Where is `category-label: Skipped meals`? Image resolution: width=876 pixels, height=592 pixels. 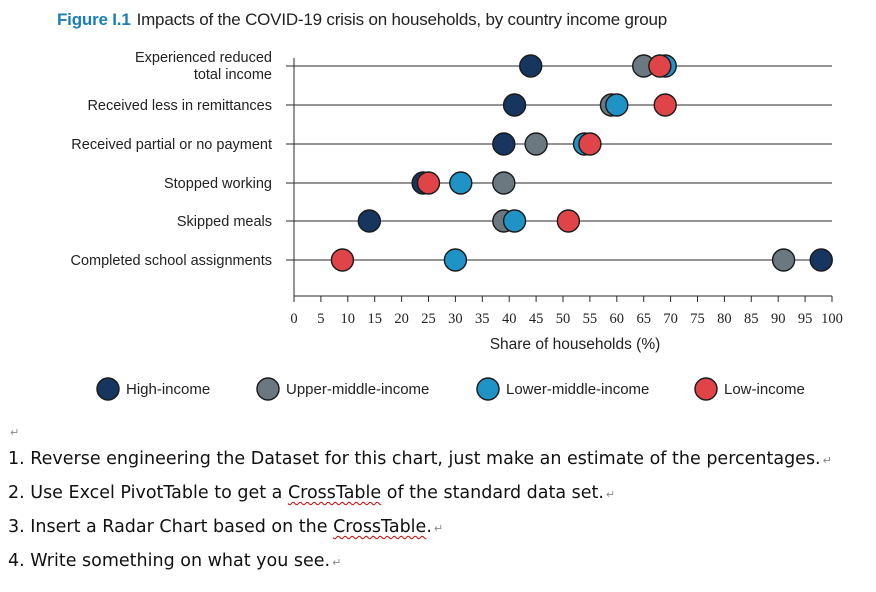
category-label: Skipped meals is located at coordinates (224, 222).